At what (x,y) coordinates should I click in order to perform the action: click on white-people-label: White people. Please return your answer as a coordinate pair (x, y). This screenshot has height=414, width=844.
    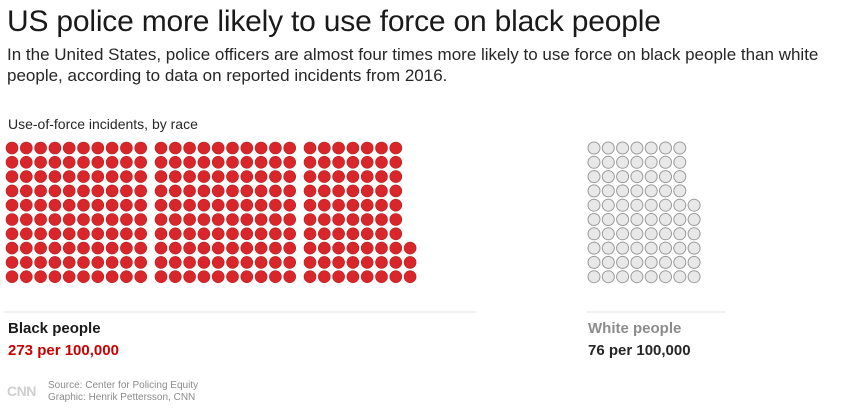
    Looking at the image, I should click on (635, 328).